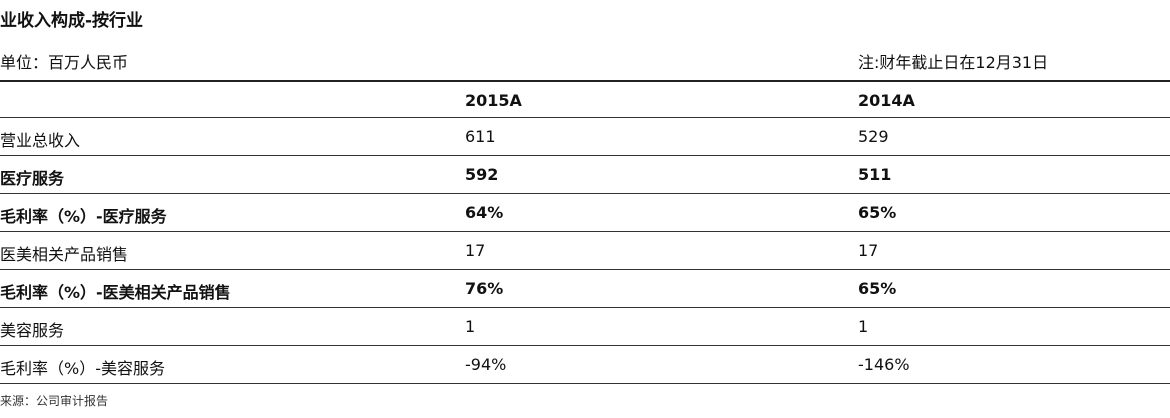 This screenshot has height=418, width=1170. What do you see at coordinates (585, 365) in the screenshot?
I see `table-row: 毛利率（%）-美容服务 -94% -146%` at bounding box center [585, 365].